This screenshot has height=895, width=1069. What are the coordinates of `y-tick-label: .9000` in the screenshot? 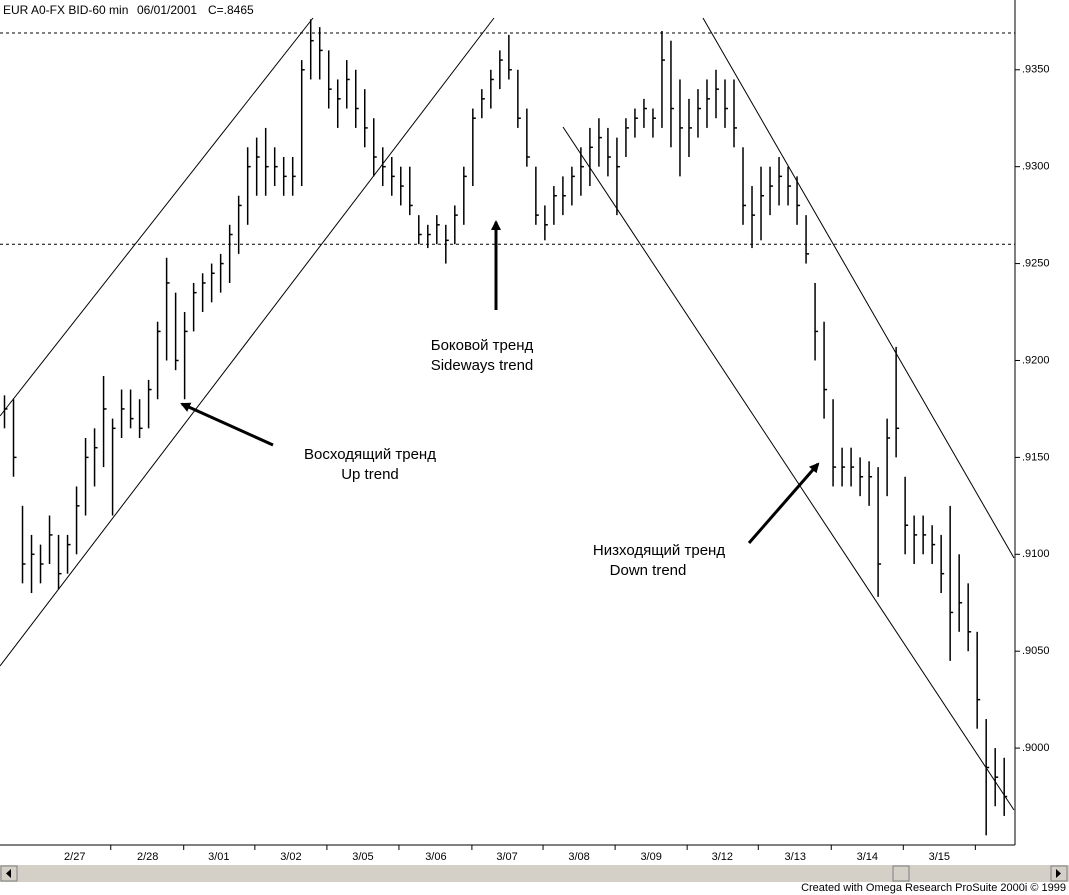 It's located at (1036, 748).